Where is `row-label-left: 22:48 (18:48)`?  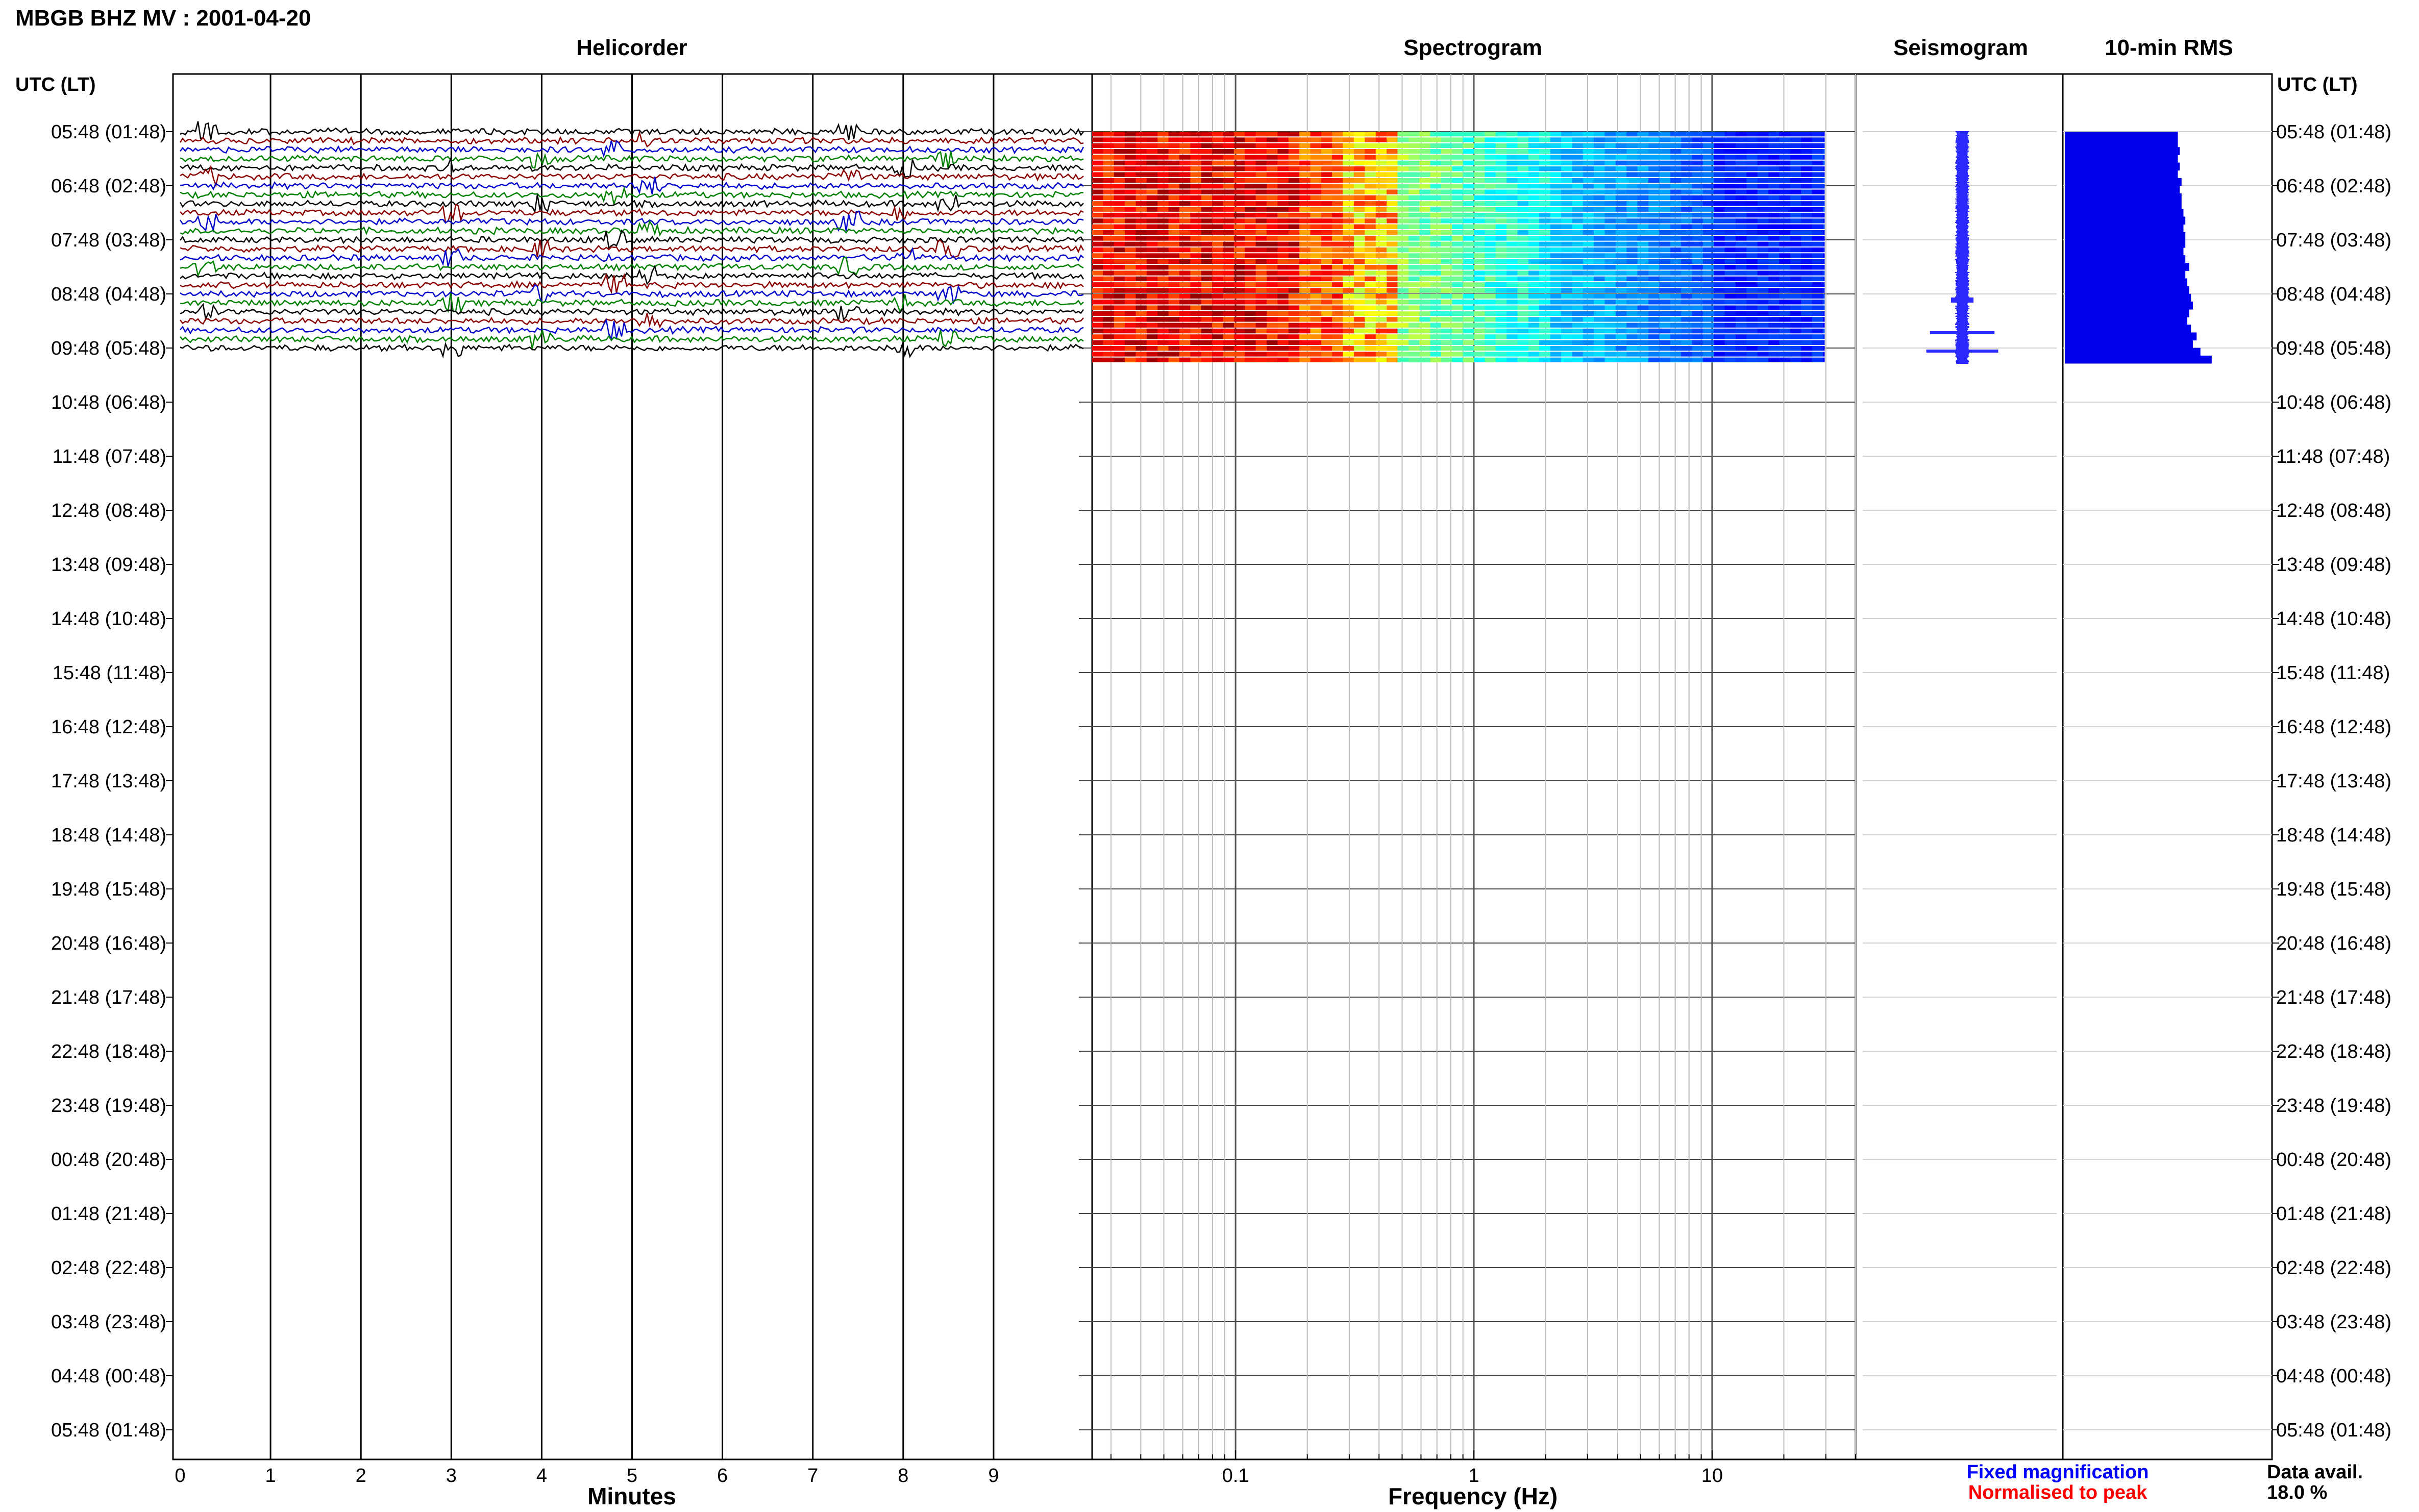 row-label-left: 22:48 (18:48) is located at coordinates (108, 1051).